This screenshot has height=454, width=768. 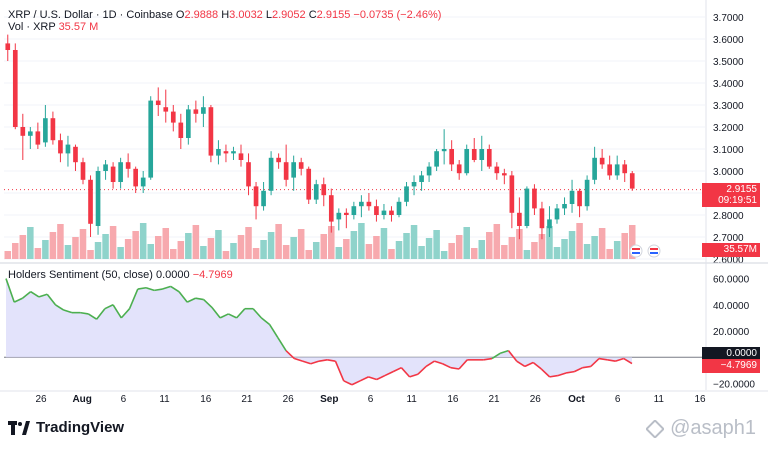 What do you see at coordinates (654, 251) in the screenshot?
I see `us-flag-icon` at bounding box center [654, 251].